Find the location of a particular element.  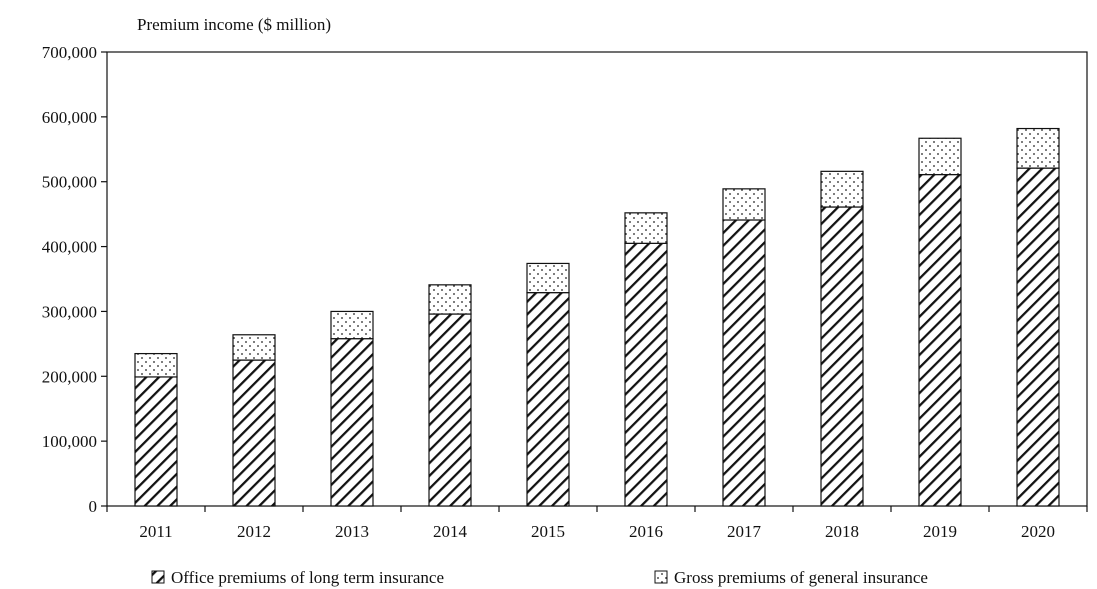

legend-swatch-long-term is located at coordinates (158, 577).